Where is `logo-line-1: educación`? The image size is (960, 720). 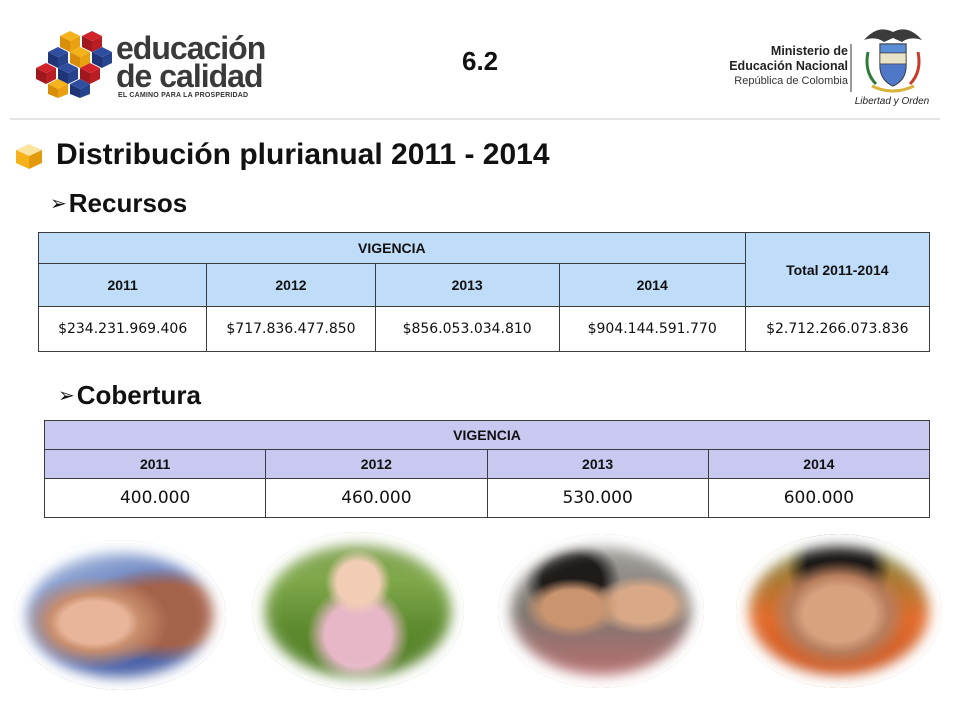 logo-line-1: educación is located at coordinates (191, 48).